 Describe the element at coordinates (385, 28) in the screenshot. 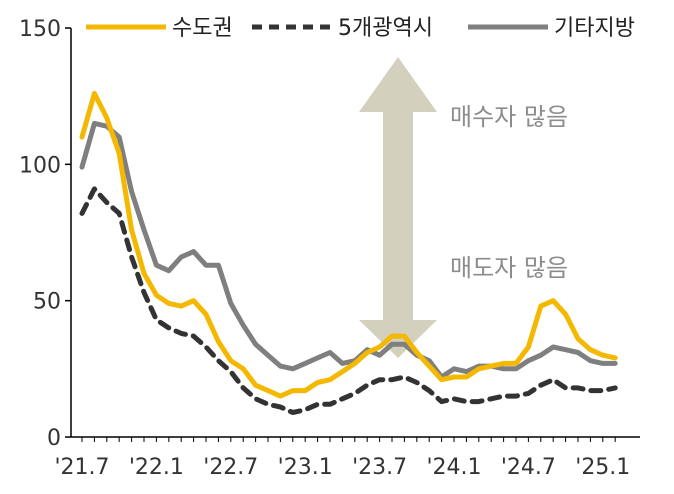

I see `legend-label-five-metro-cities: 5개광역시` at that location.